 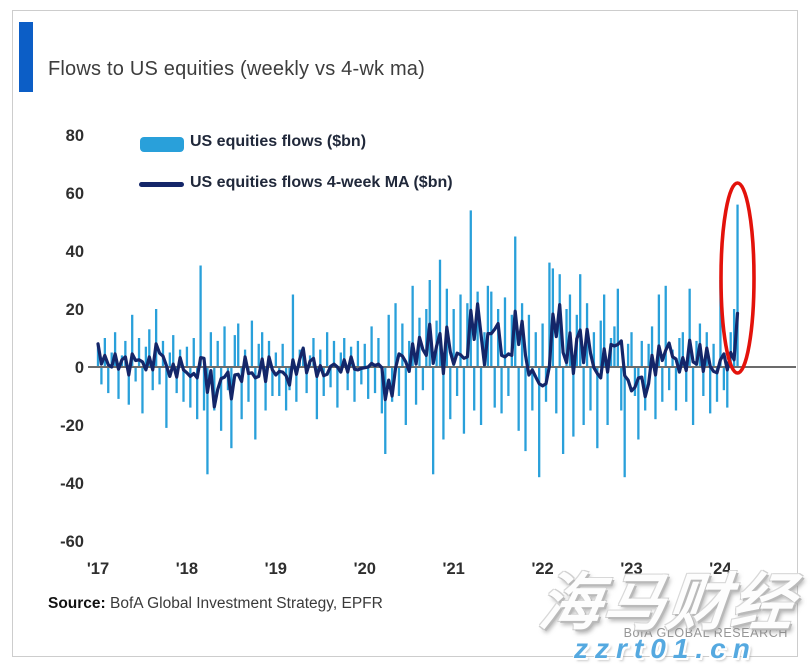 I want to click on watermark-cn: 海马财经, so click(x=667, y=603).